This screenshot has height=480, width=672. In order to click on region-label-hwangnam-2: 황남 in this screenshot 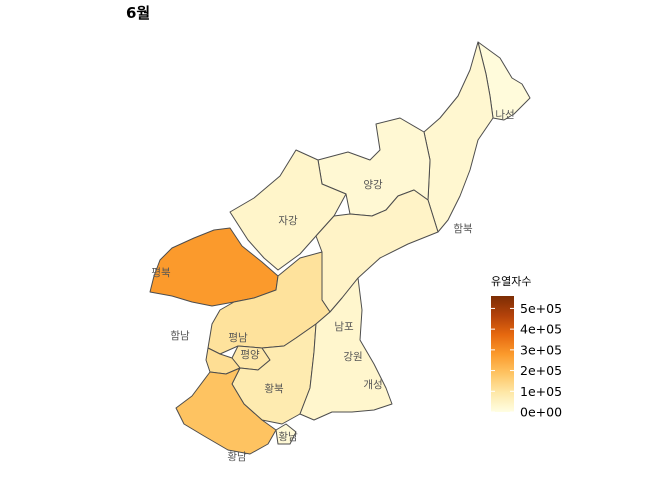, I will do `click(237, 457)`.